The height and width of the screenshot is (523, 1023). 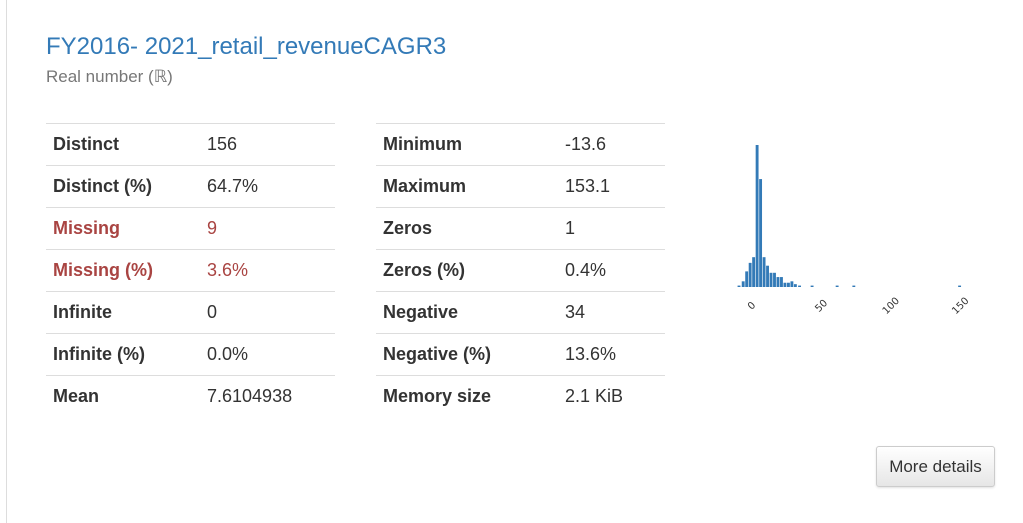 What do you see at coordinates (611, 270) in the screenshot?
I see `stat-value: 0.4%` at bounding box center [611, 270].